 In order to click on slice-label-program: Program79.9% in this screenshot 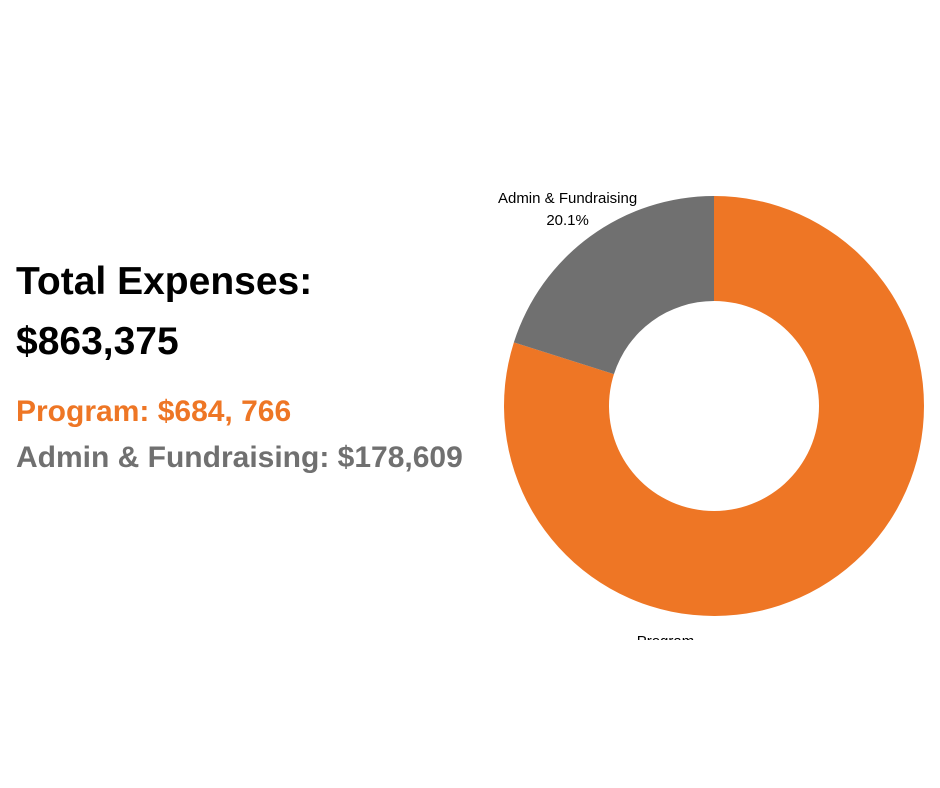, I will do `click(666, 636)`.